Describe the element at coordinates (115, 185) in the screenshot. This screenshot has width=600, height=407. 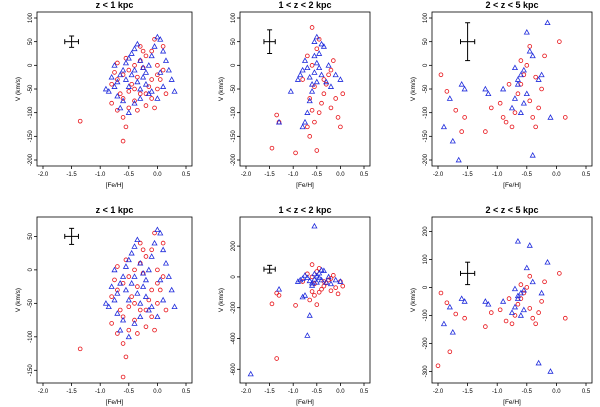
I see `x-axis-label: [Fe/H]` at that location.